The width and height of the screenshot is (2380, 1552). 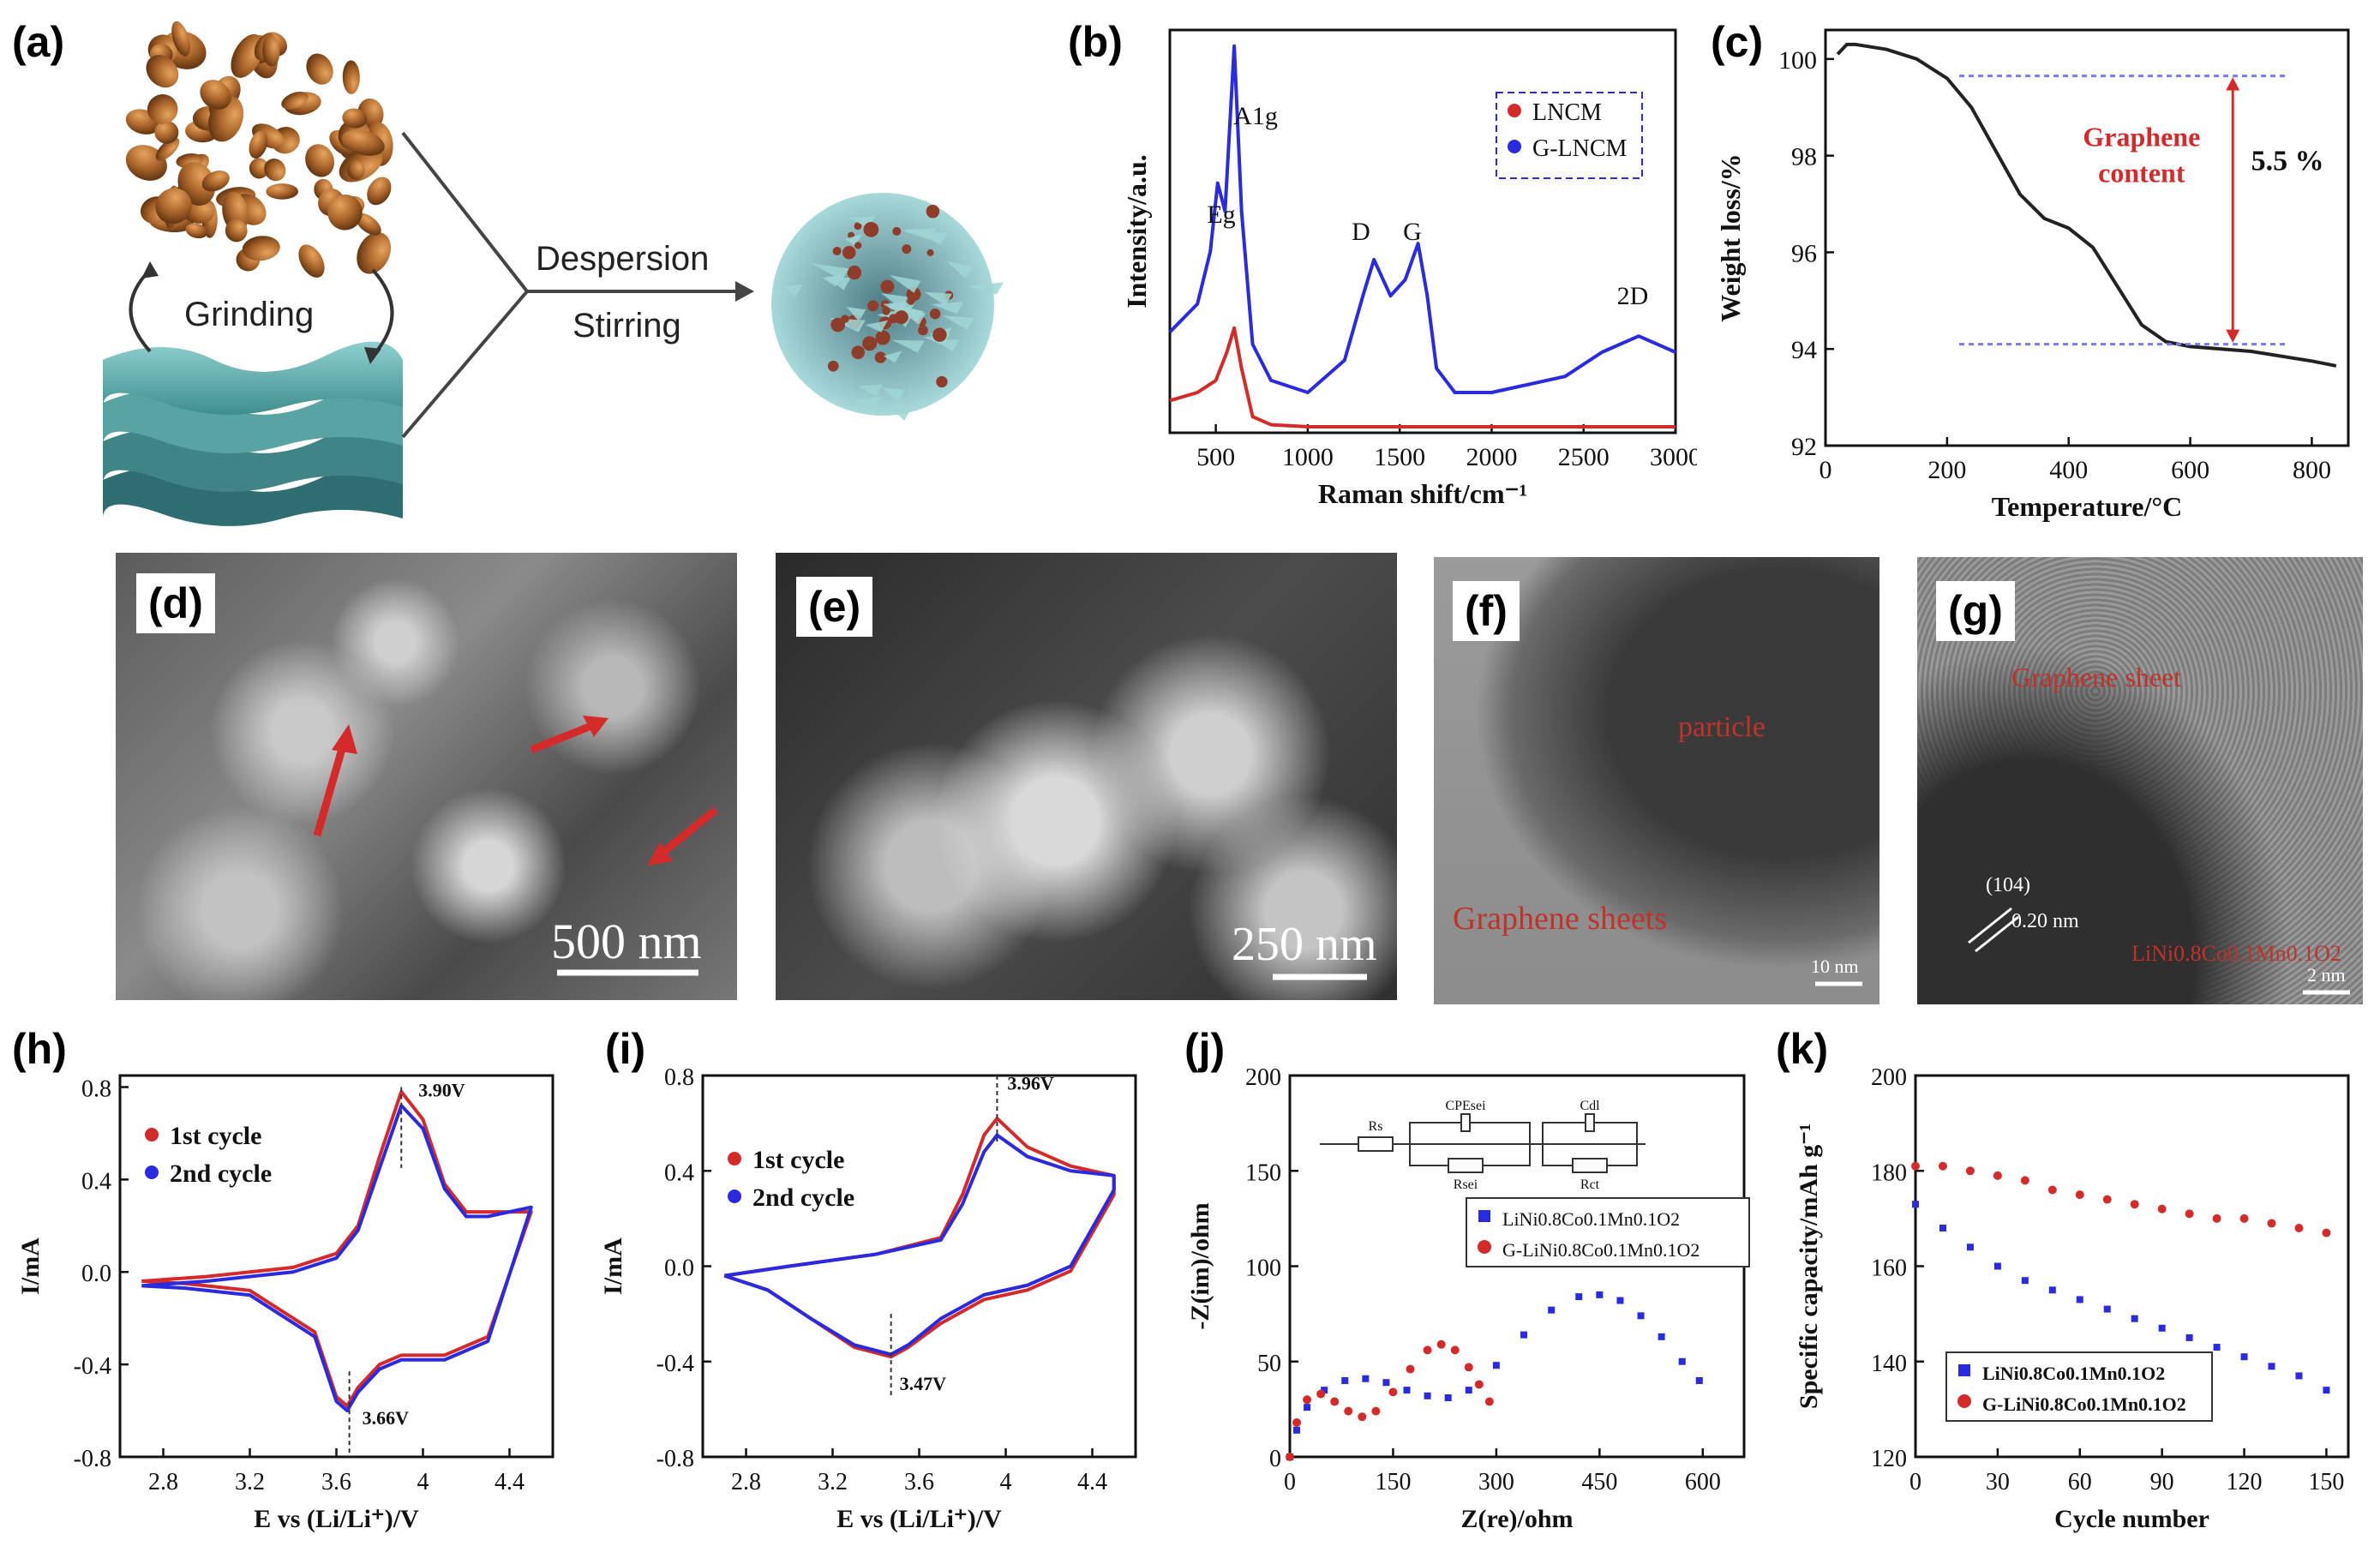 I want to click on x-tick-label: 30, so click(x=1998, y=1482).